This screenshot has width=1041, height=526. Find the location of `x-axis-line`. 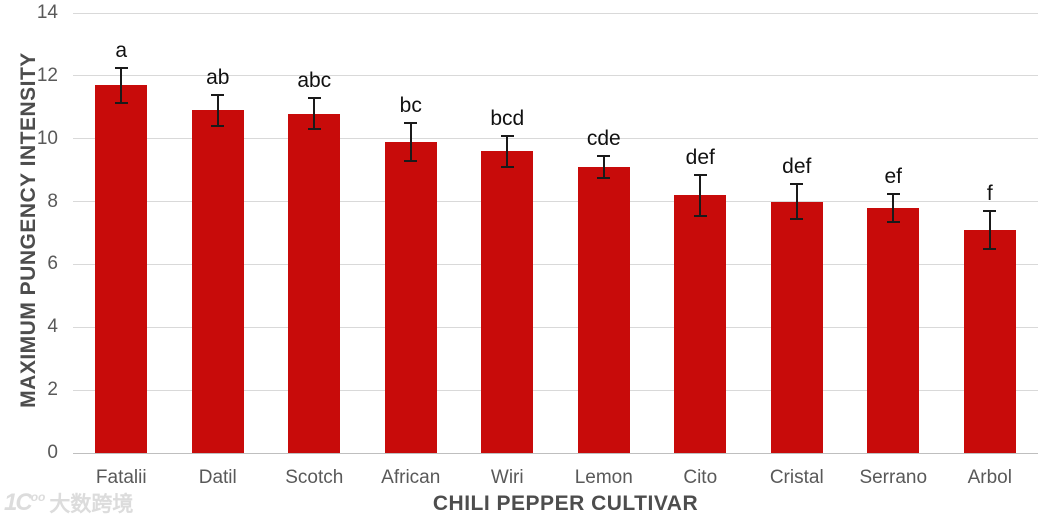

x-axis-line is located at coordinates (555, 453).